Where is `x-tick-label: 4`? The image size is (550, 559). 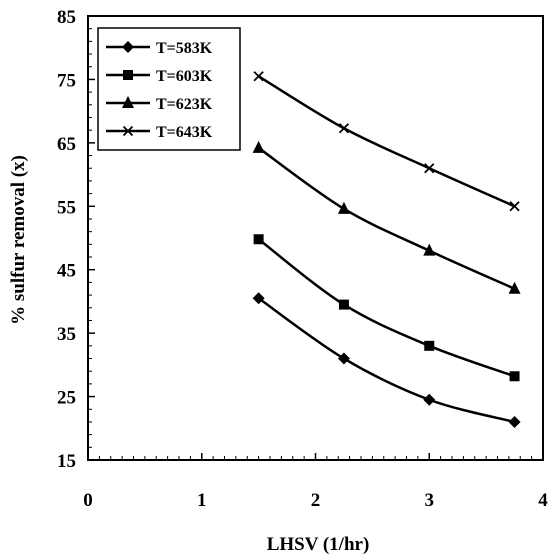 x-tick-label: 4 is located at coordinates (543, 500).